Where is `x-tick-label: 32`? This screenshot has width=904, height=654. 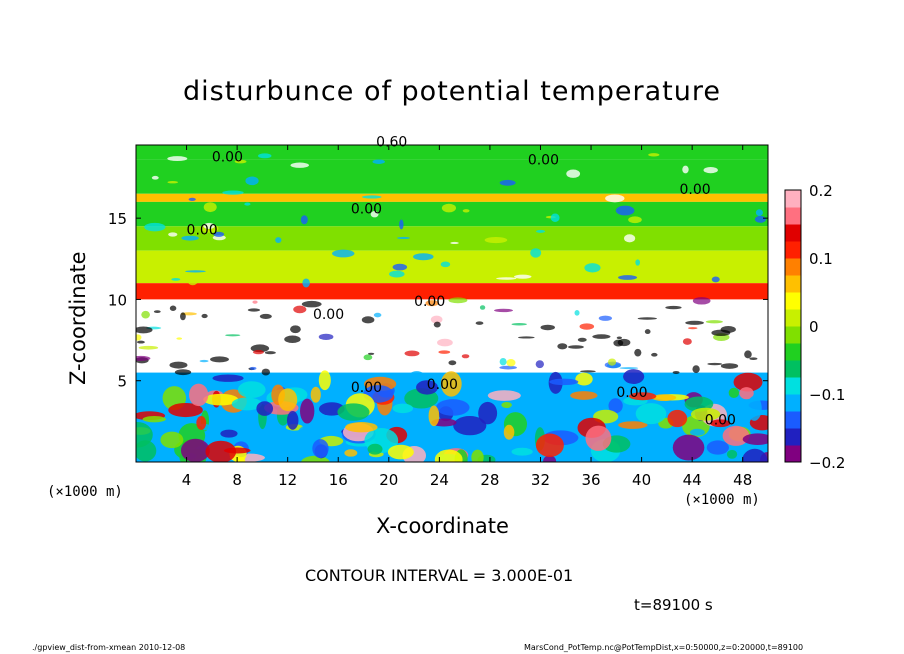
x-tick-label: 32 is located at coordinates (540, 480).